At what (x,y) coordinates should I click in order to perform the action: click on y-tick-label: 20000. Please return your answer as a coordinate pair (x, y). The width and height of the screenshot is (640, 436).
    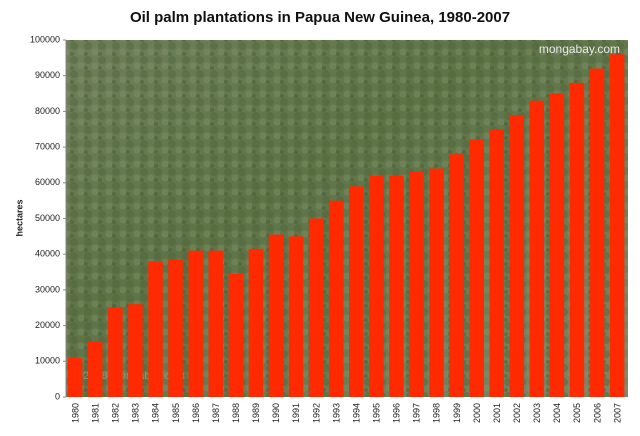
    Looking at the image, I should click on (47, 325).